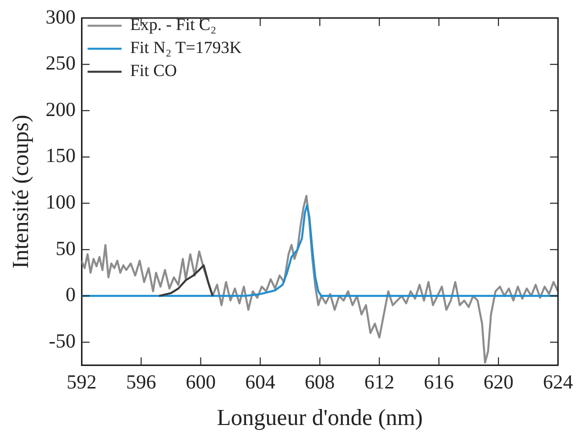  Describe the element at coordinates (81, 383) in the screenshot. I see `x-tick-label: 592` at that location.